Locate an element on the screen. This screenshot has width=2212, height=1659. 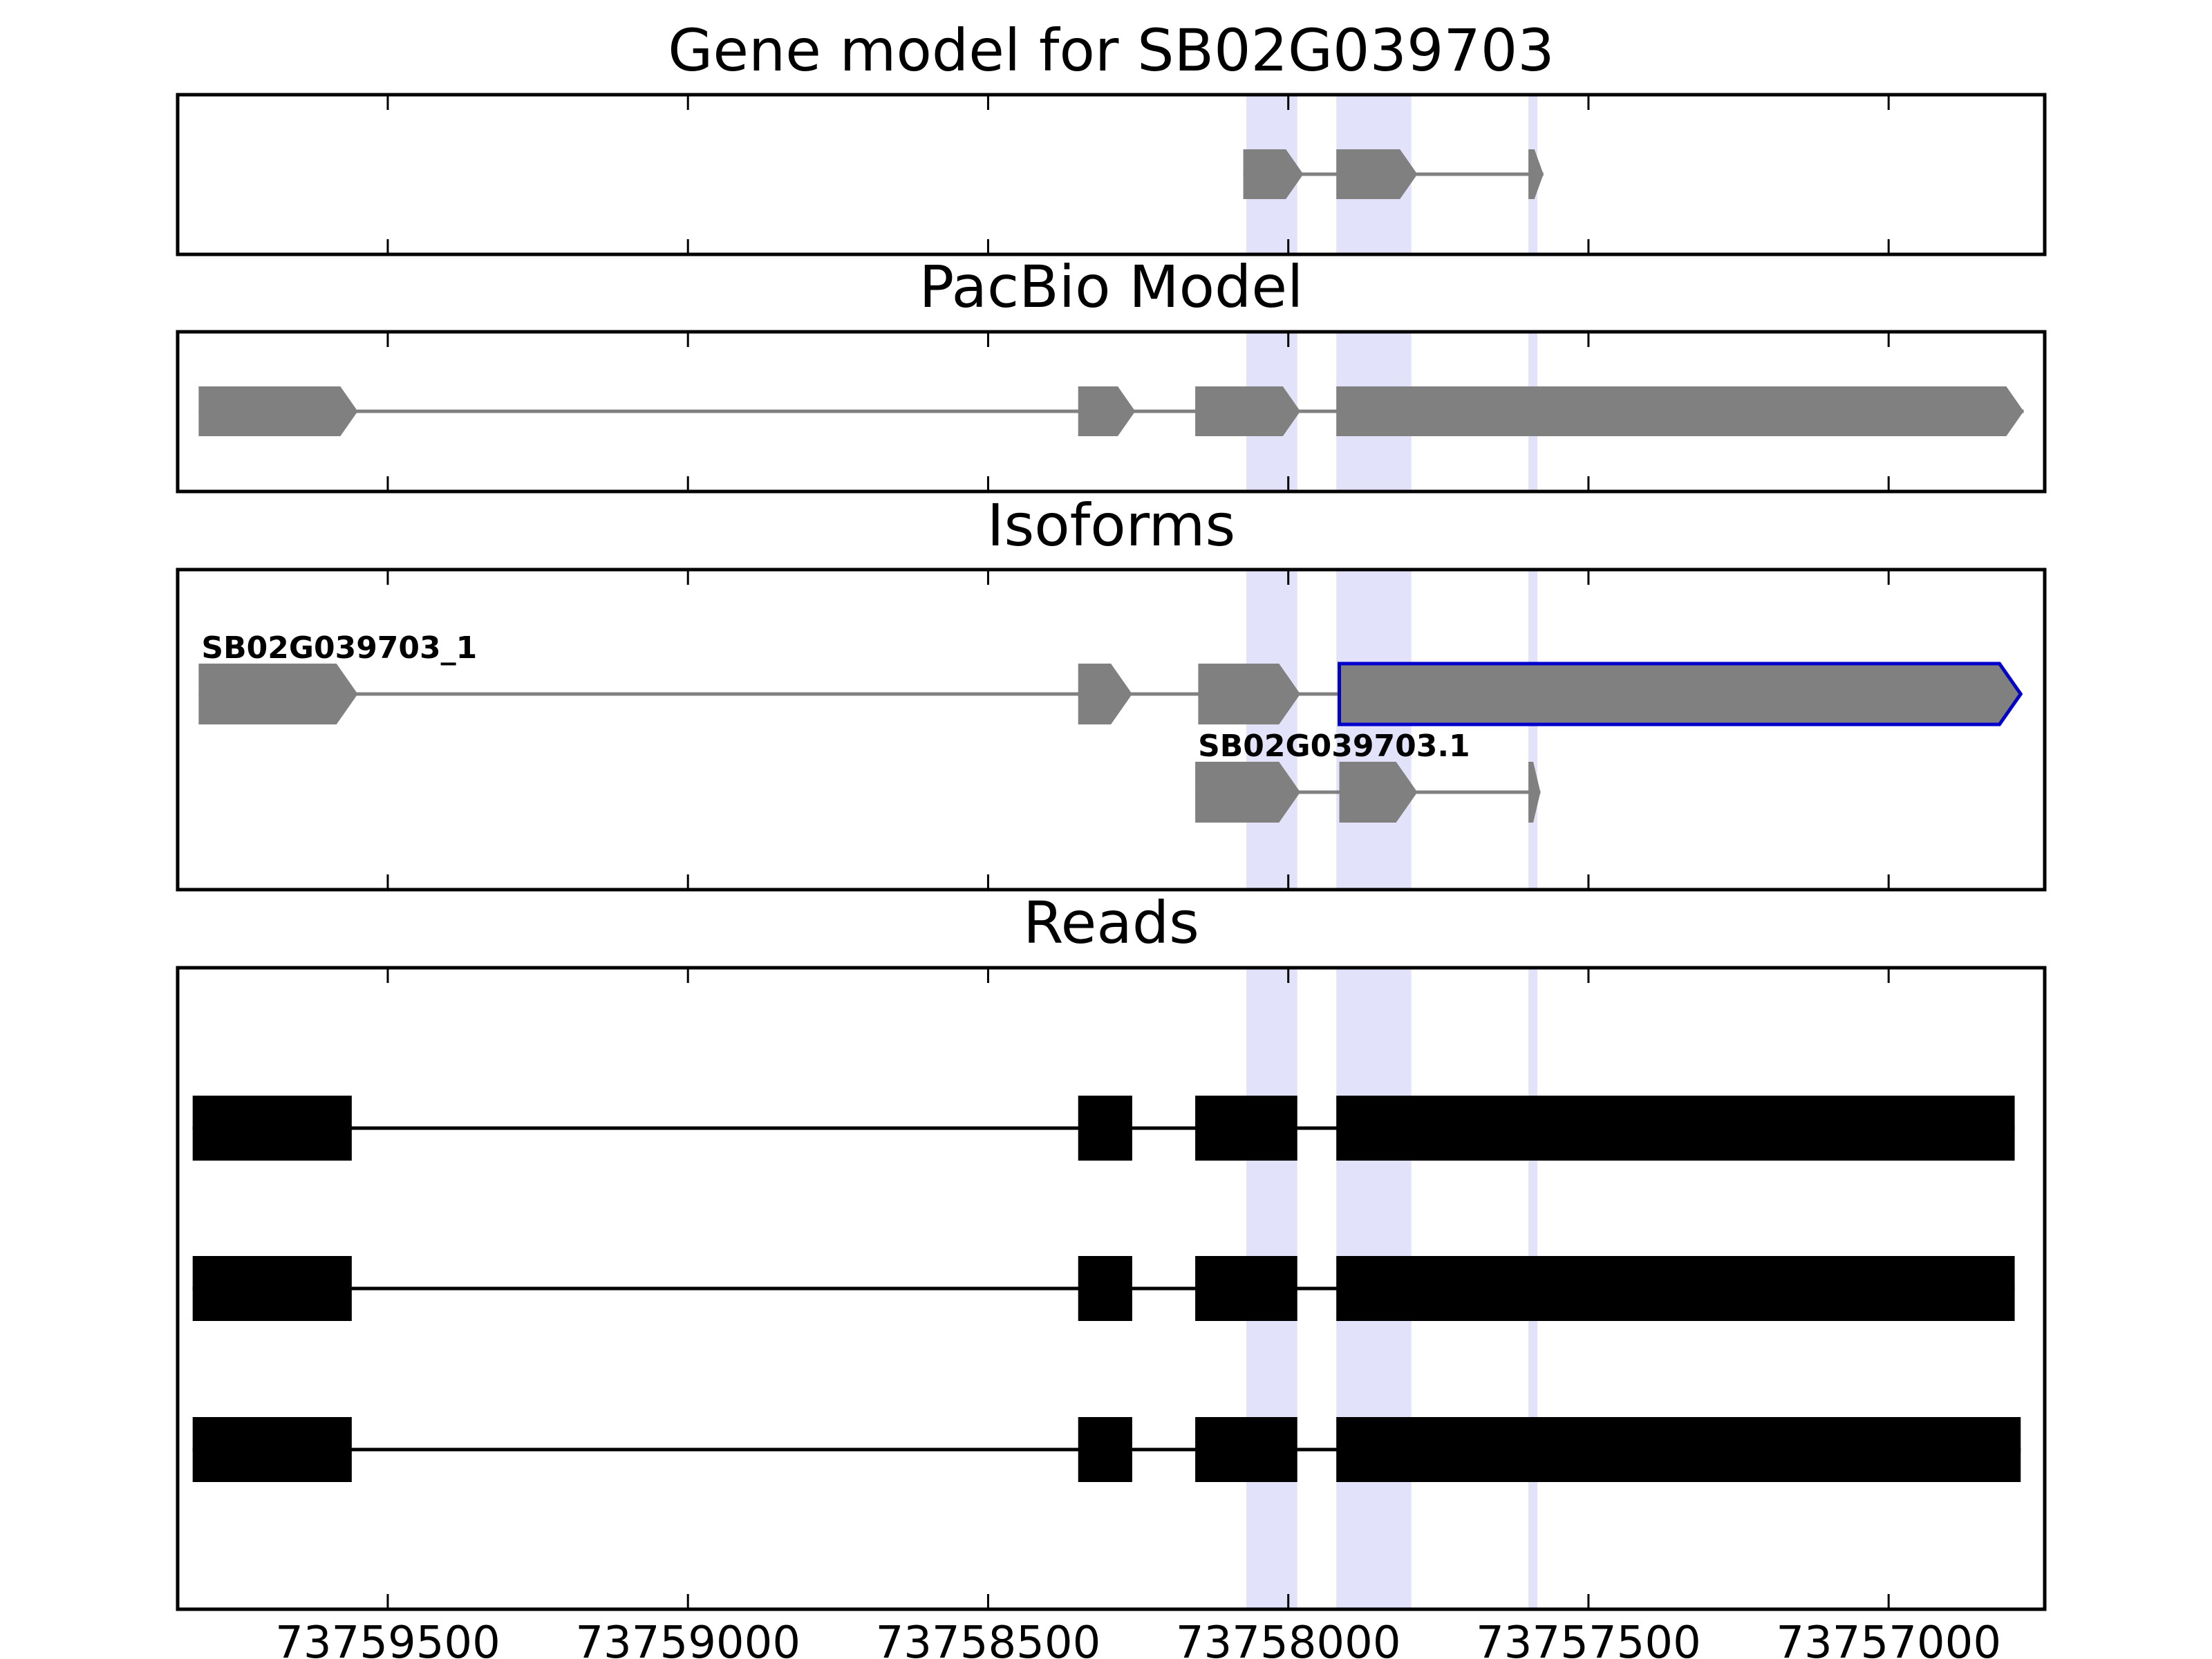
x-tick-label: 73757000 is located at coordinates (1888, 1638).